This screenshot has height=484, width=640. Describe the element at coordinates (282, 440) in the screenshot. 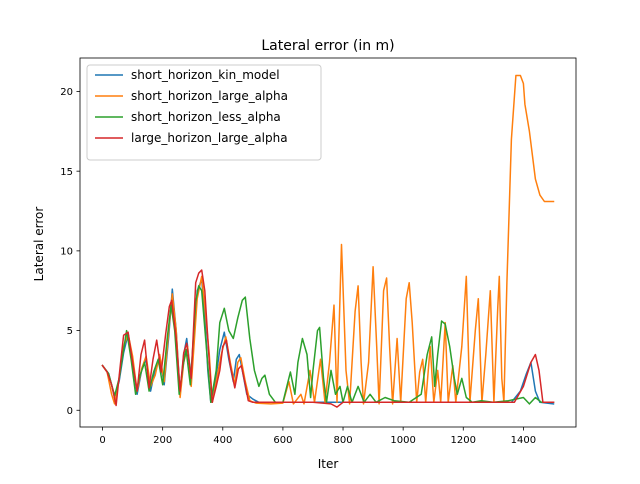

I see `x-tick-label: 600` at that location.